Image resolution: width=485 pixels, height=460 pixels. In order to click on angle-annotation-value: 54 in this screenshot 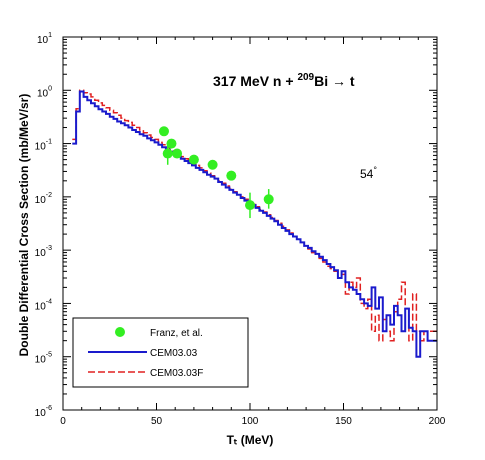, I will do `click(367, 174)`.